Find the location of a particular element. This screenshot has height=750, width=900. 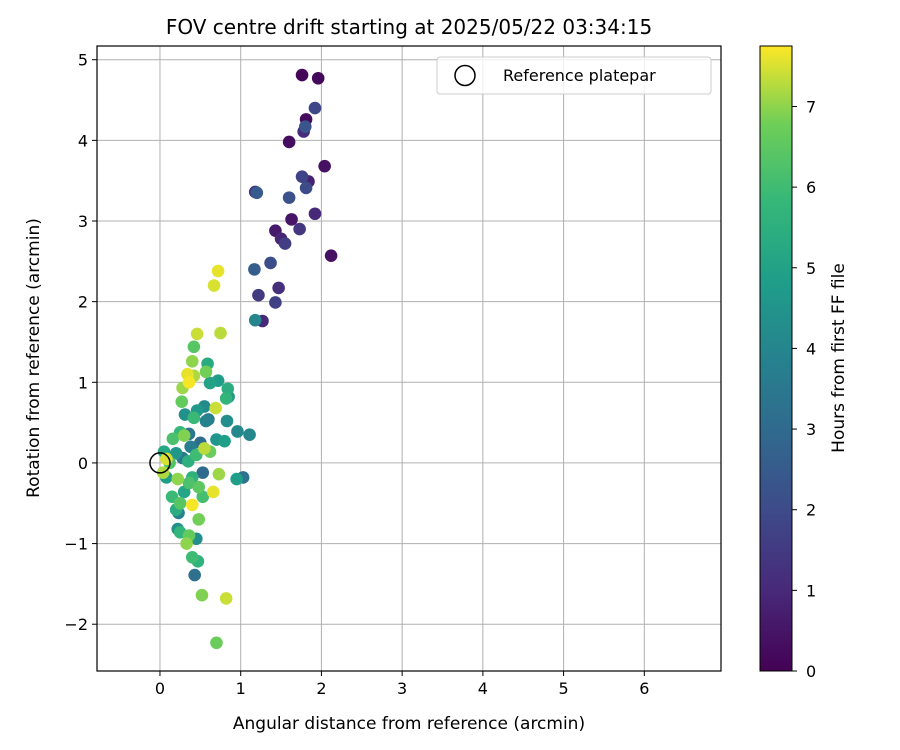

y-axis-label: Rotation from reference (arcmin) is located at coordinates (34, 358).